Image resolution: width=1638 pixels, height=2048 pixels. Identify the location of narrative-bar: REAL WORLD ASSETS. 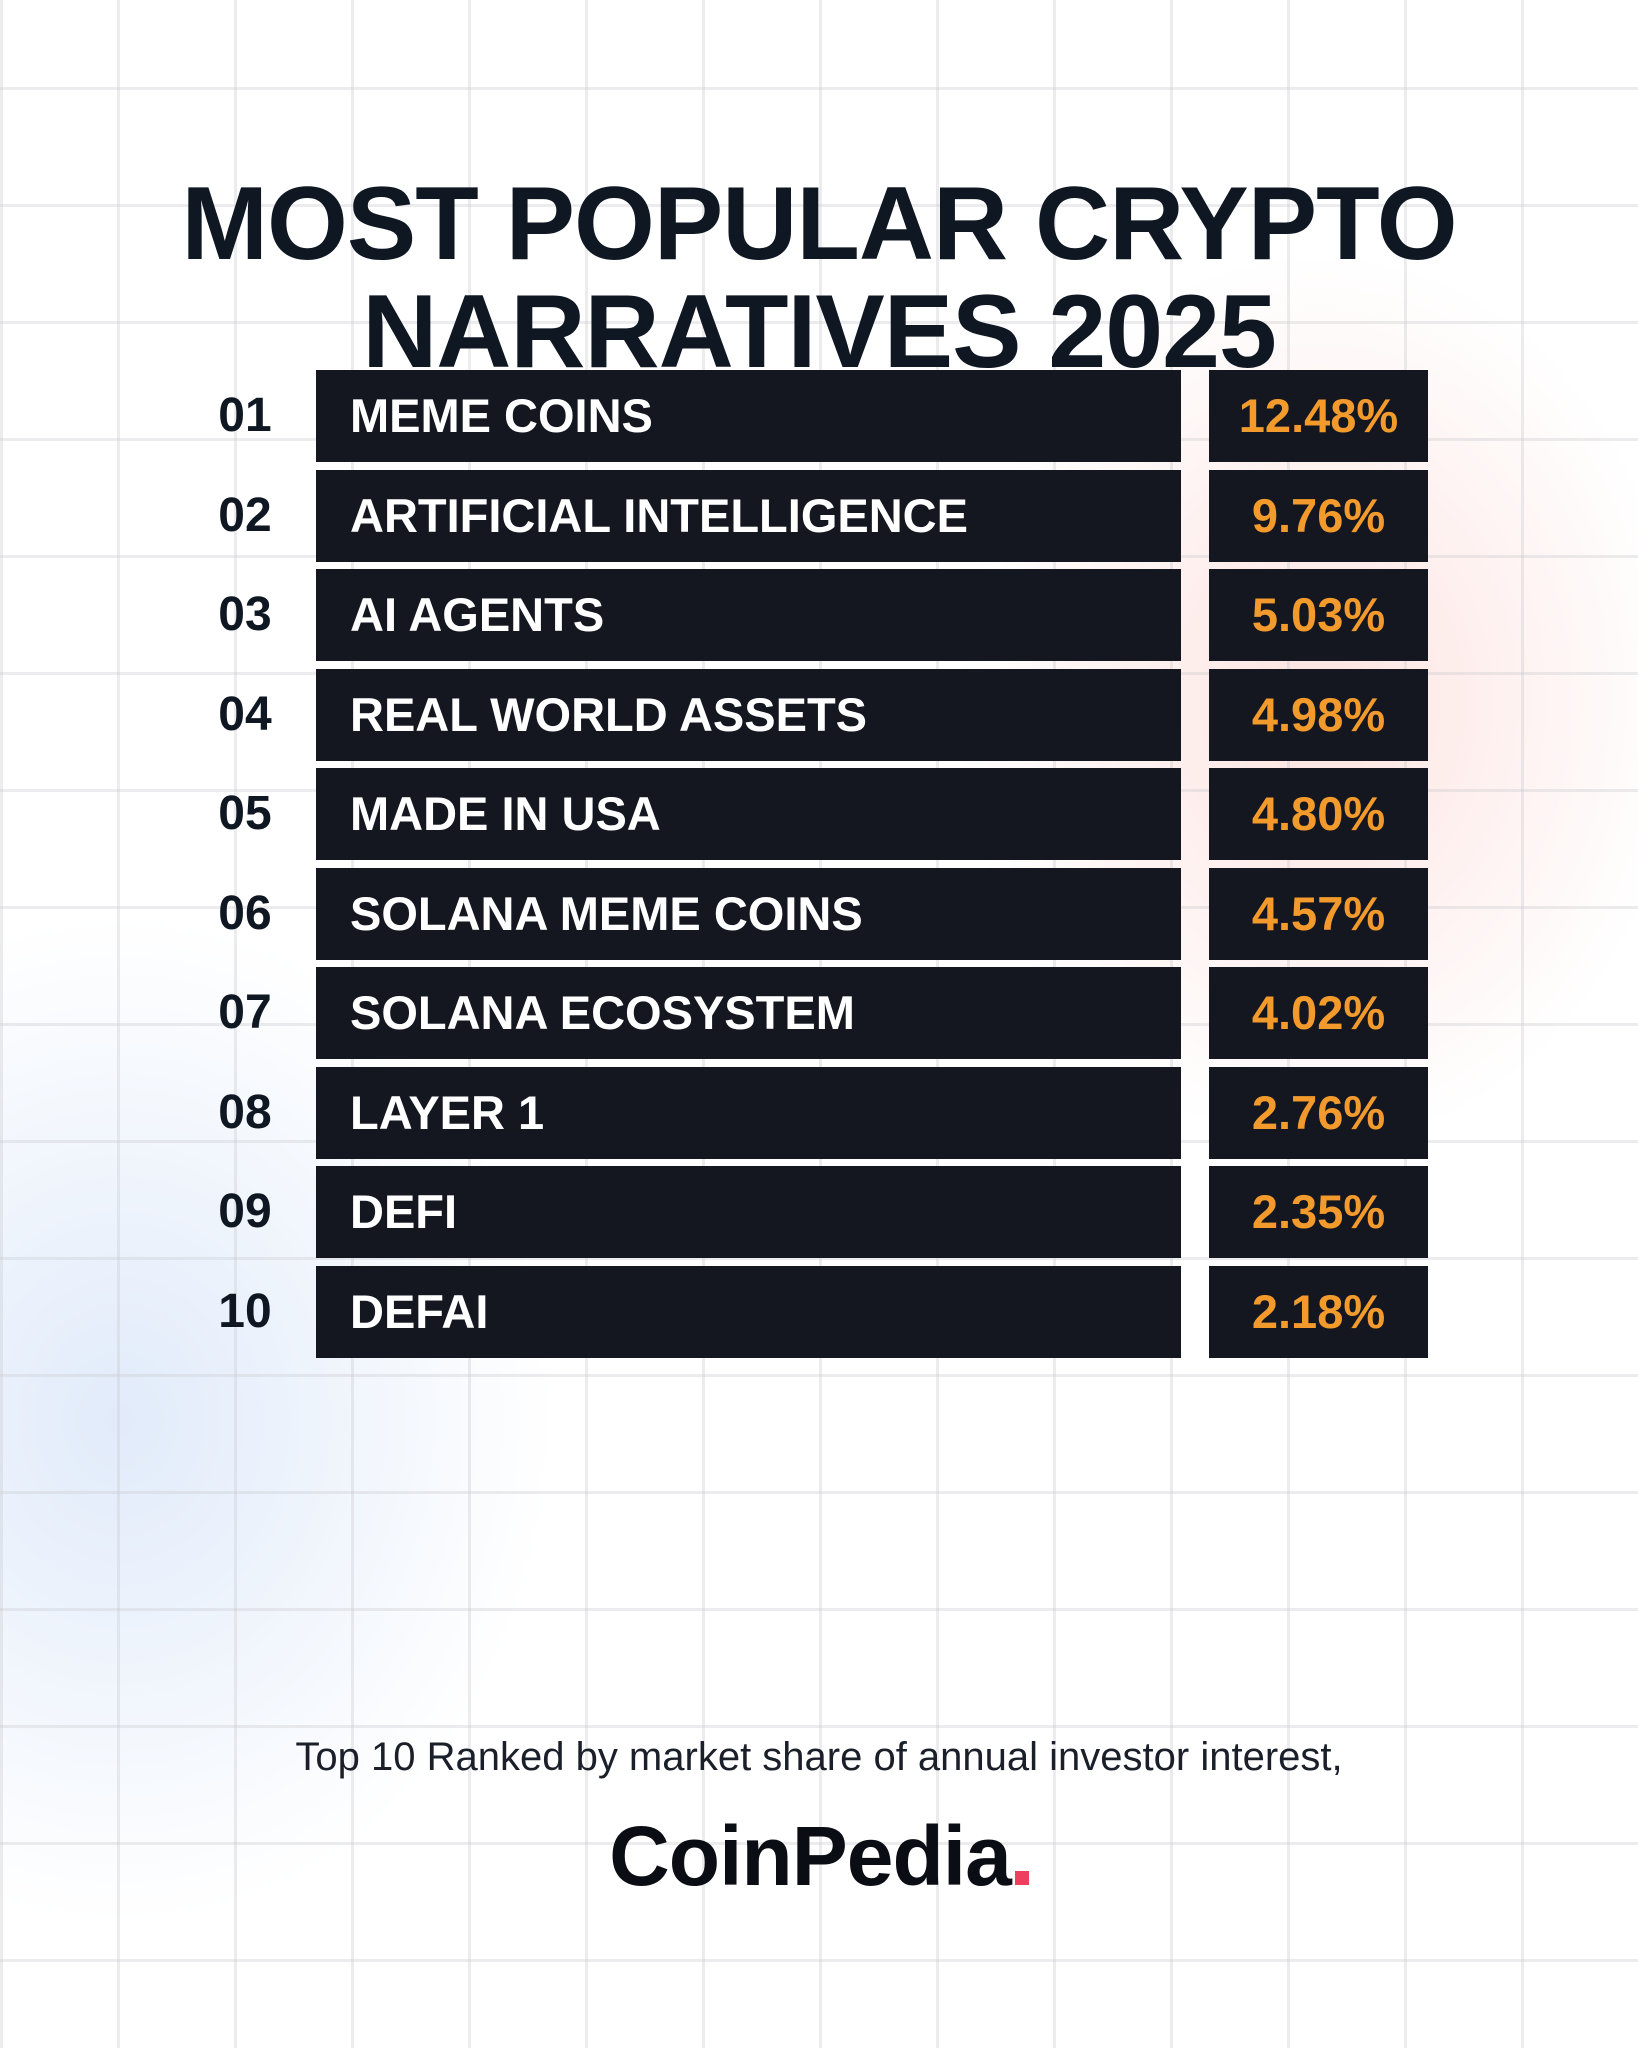
(748, 715).